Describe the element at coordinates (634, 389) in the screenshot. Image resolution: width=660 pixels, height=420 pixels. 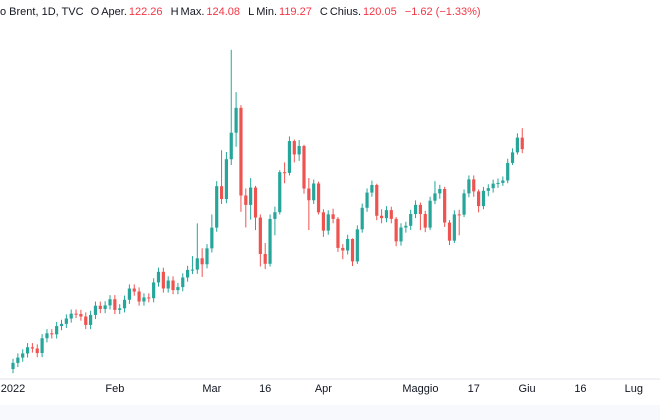
I see `x-tick-label: Lug` at that location.